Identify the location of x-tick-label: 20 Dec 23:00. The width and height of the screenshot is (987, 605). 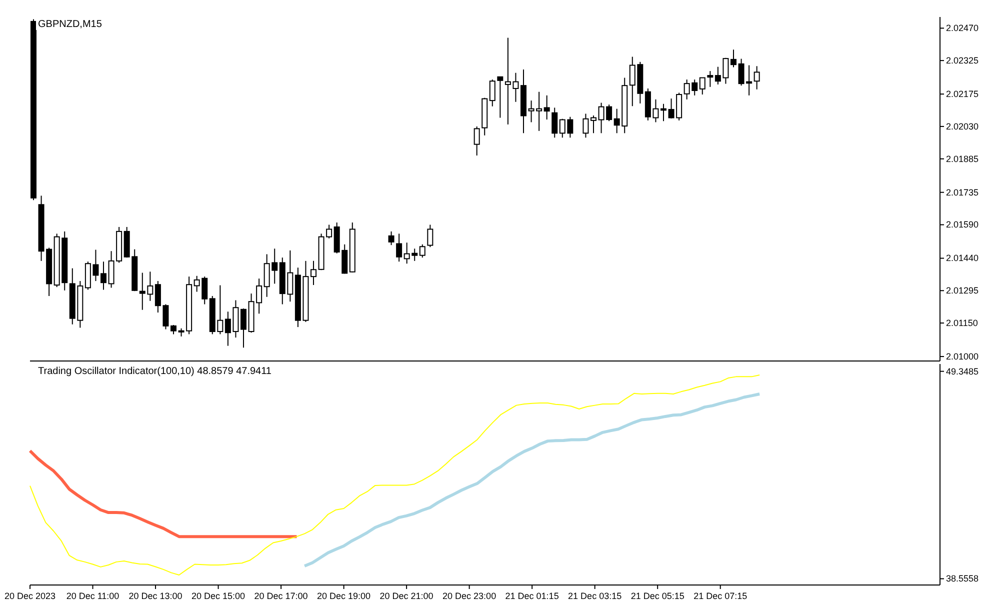
(469, 596).